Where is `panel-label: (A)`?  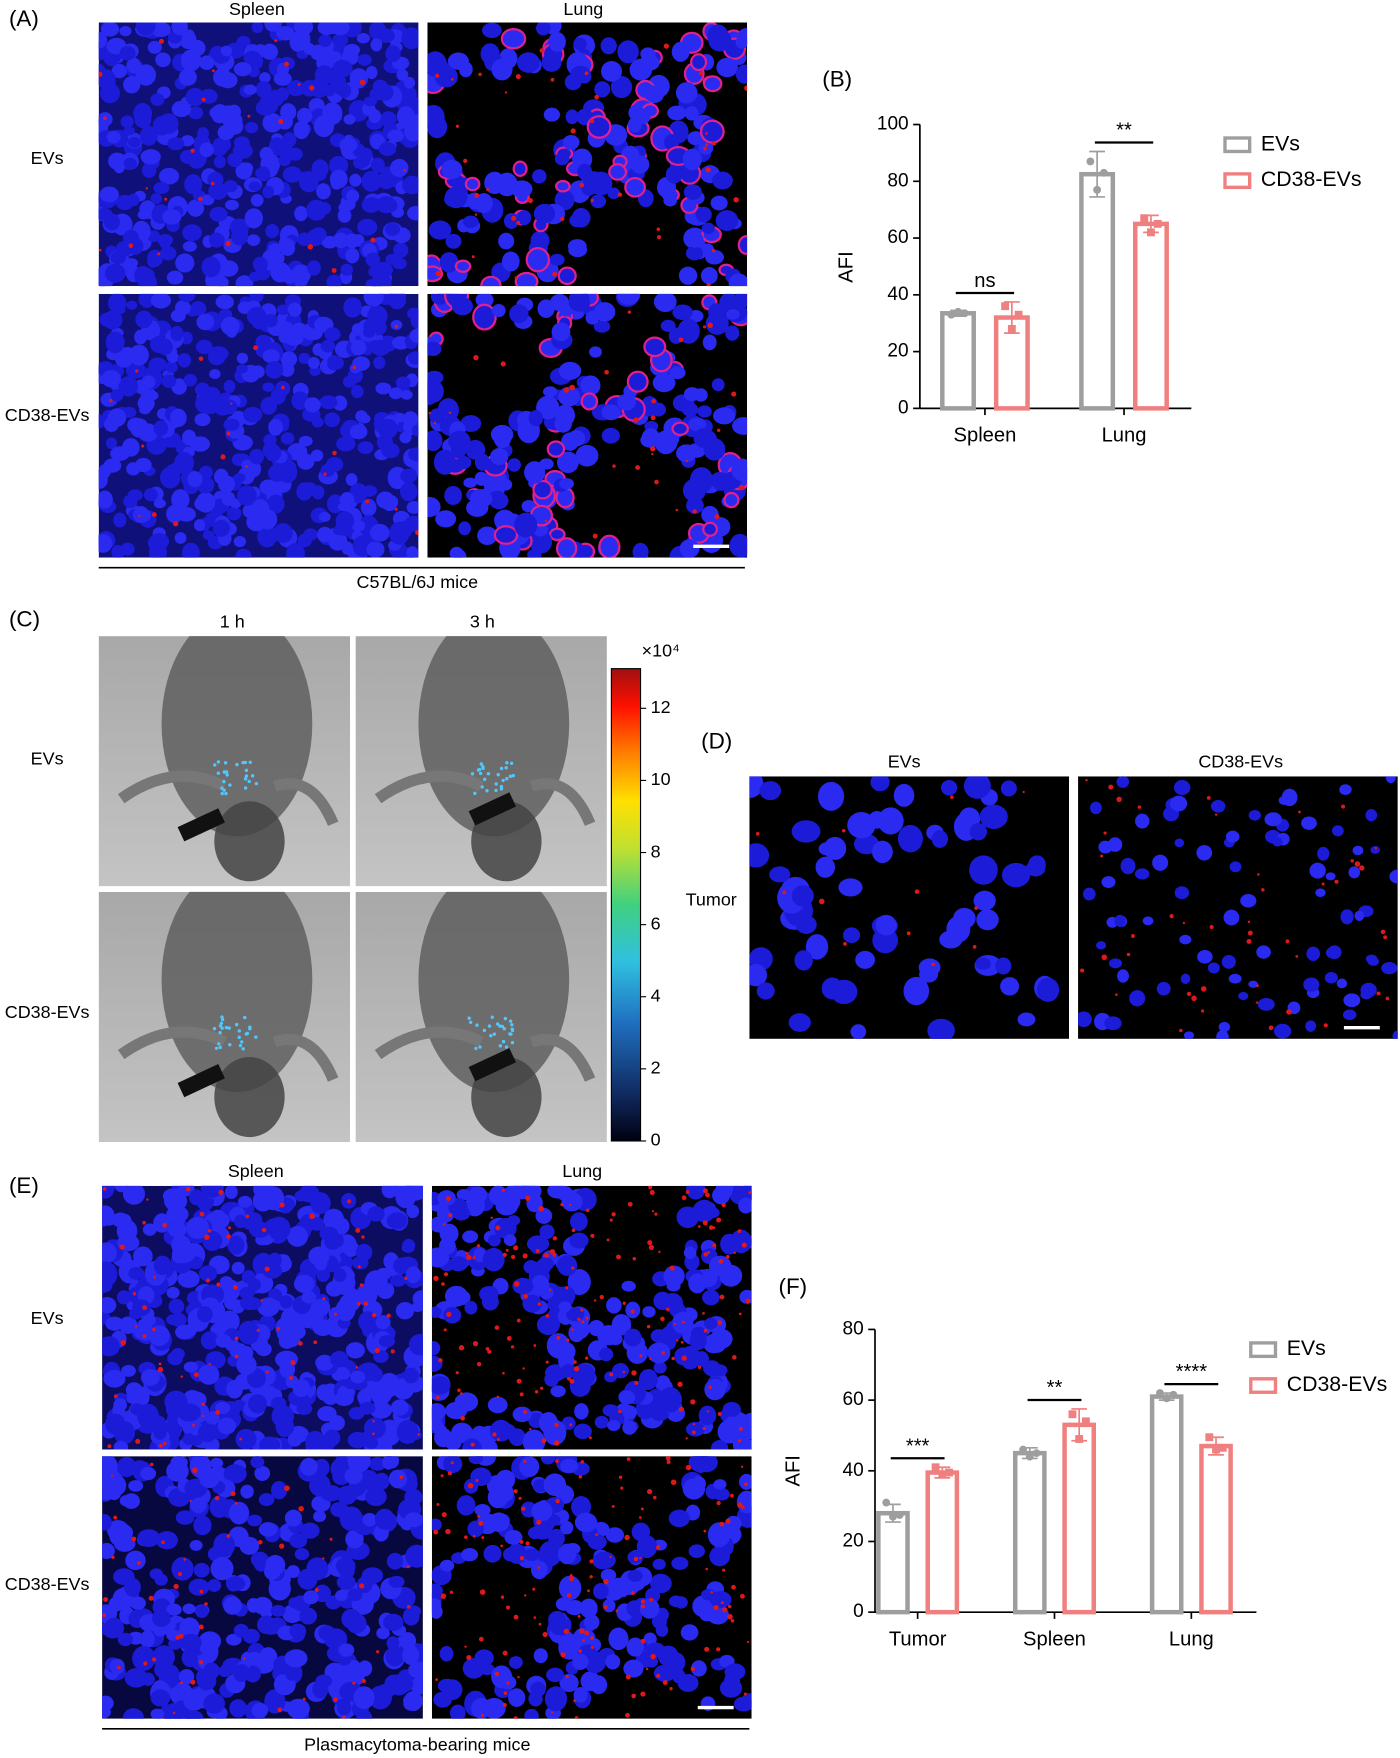 panel-label: (A) is located at coordinates (24, 18).